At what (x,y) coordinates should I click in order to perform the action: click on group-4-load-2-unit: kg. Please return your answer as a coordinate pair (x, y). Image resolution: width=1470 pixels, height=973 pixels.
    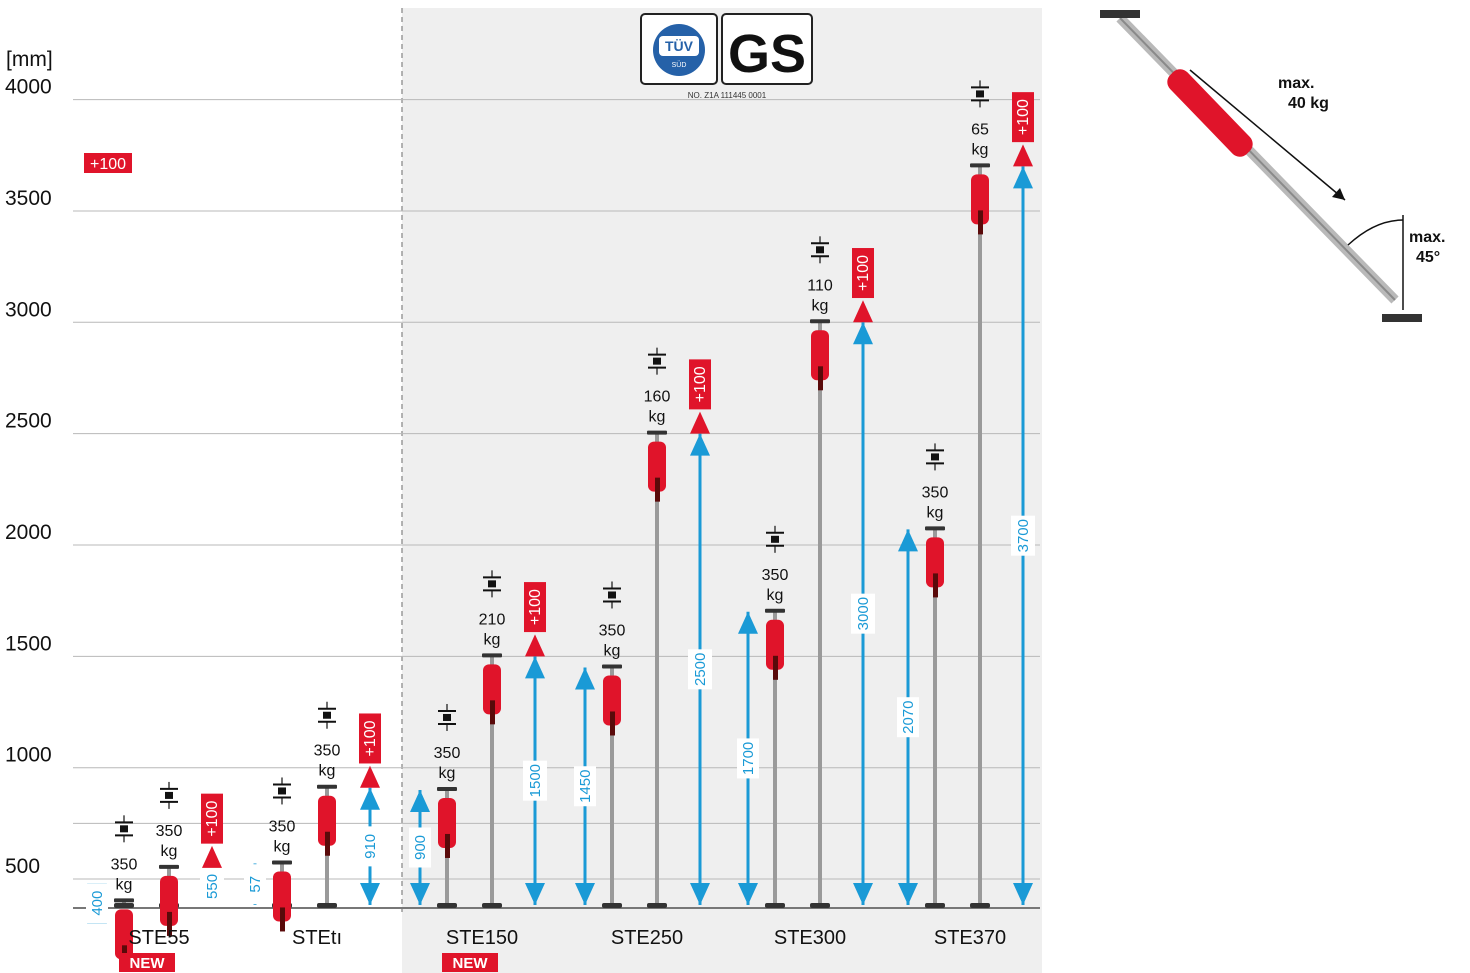
    Looking at the image, I should click on (657, 417).